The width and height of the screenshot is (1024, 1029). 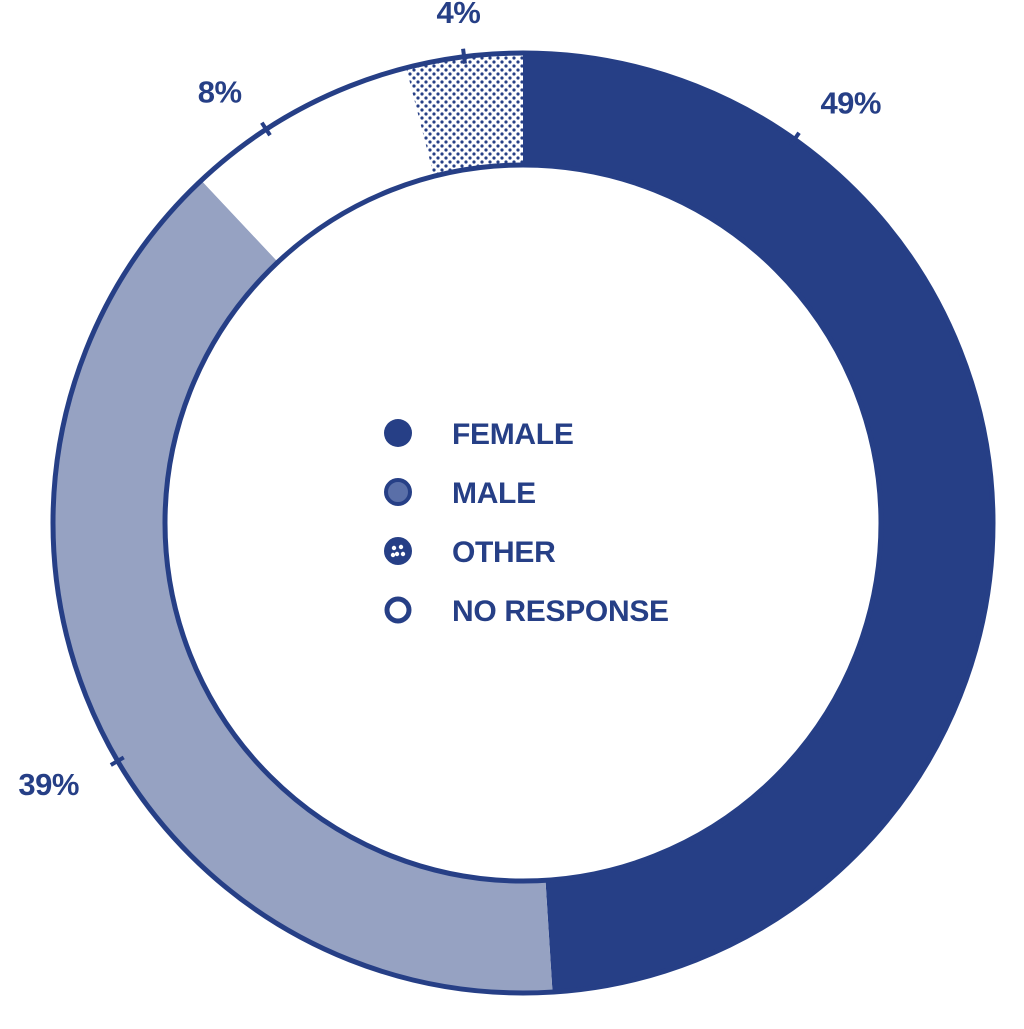 I want to click on legend-swatch-no-response, so click(x=398, y=610).